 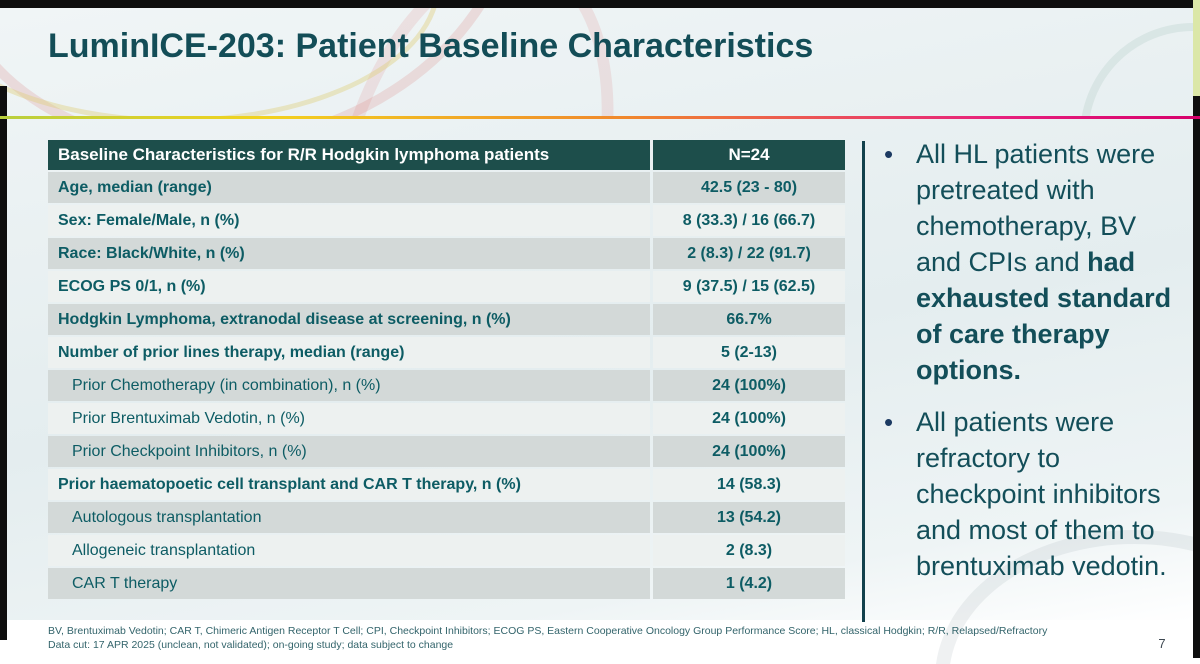 I want to click on table-row: CAR T therapy 1 (4.2), so click(x=446, y=583).